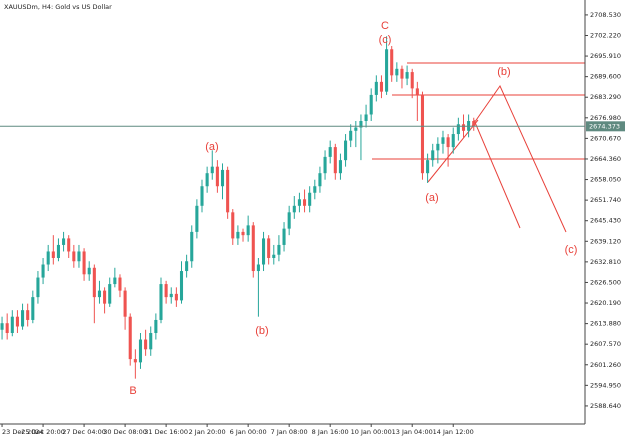 Image resolution: width=625 pixels, height=439 pixels. Describe the element at coordinates (125, 432) in the screenshot. I see `x-tick-label: 30 Dec 08:00` at that location.